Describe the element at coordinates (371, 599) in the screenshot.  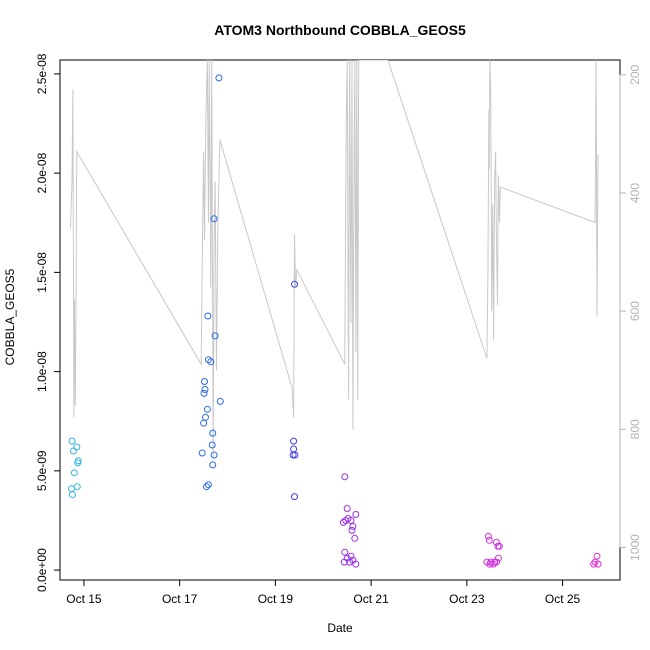
I see `x-tick-label: Oct 21` at that location.